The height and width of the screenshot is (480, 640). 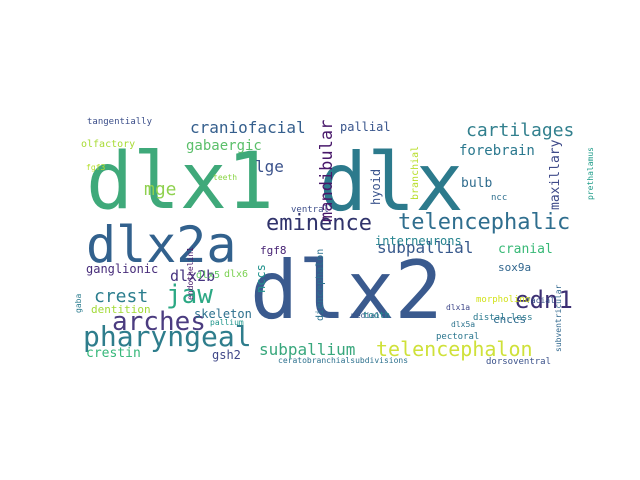 I want to click on word-5: telencephalic, so click(x=484, y=222).